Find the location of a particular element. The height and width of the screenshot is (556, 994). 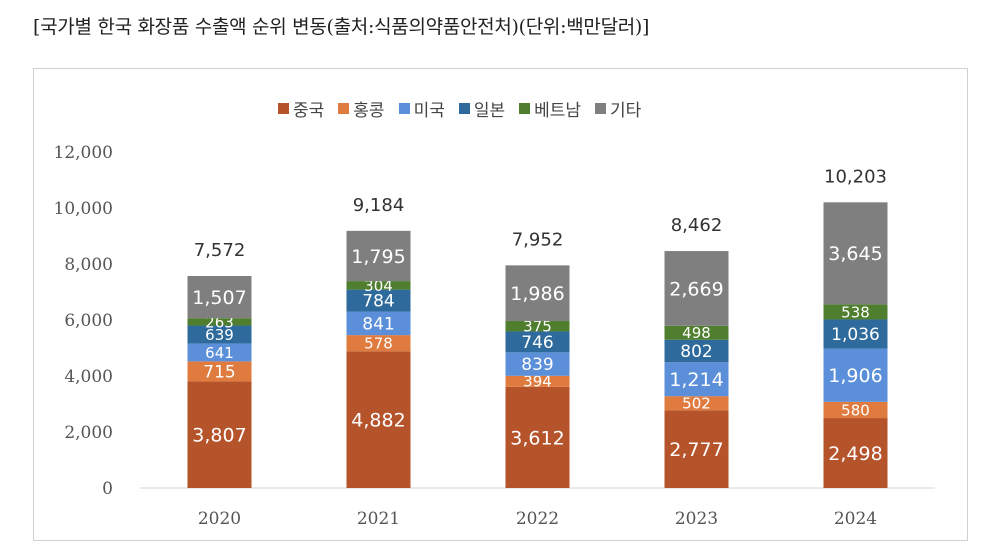

bar-data-label: 394 is located at coordinates (537, 382).